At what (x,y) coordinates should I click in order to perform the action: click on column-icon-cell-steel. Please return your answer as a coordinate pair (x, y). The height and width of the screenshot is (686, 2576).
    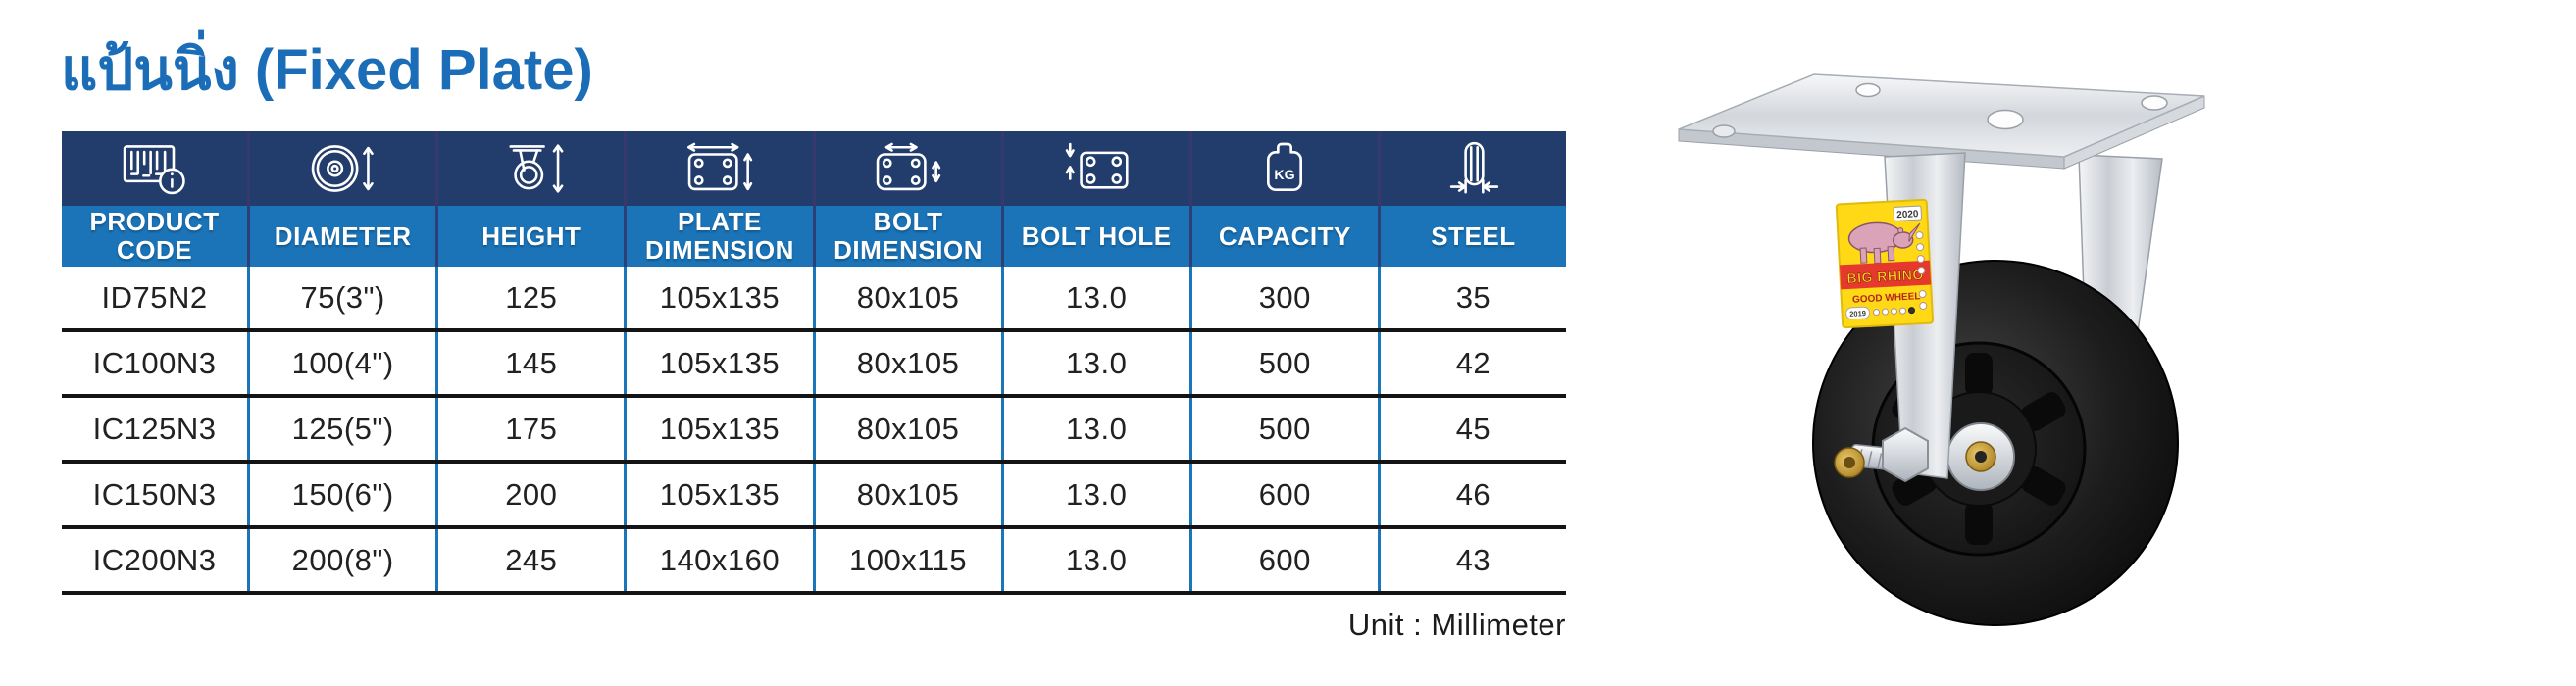
    Looking at the image, I should click on (1473, 168).